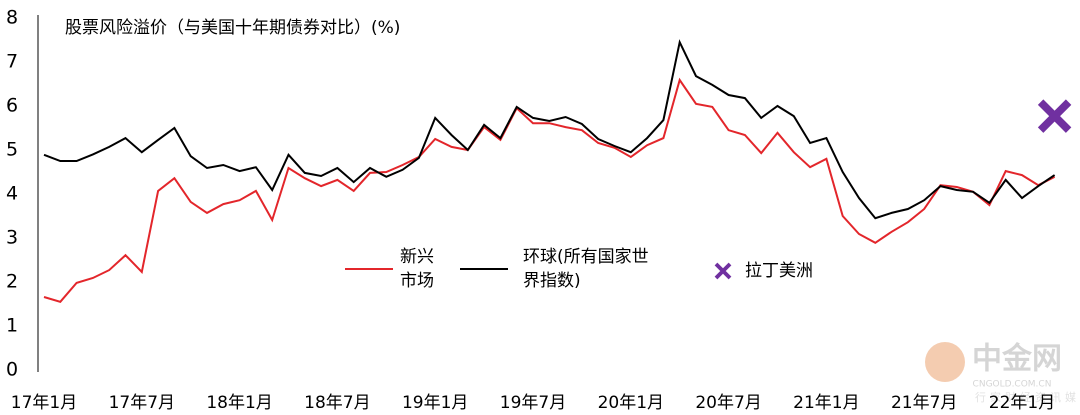 Image resolution: width=1080 pixels, height=415 pixels. I want to click on marker, so click(1054, 116).